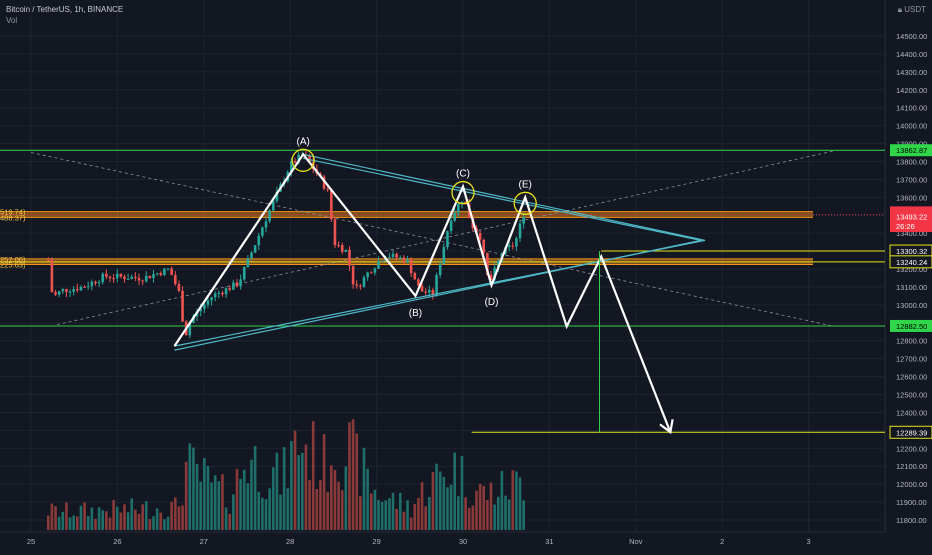 The image size is (932, 555). Describe the element at coordinates (809, 541) in the screenshot. I see `time-axis-label: 3` at that location.